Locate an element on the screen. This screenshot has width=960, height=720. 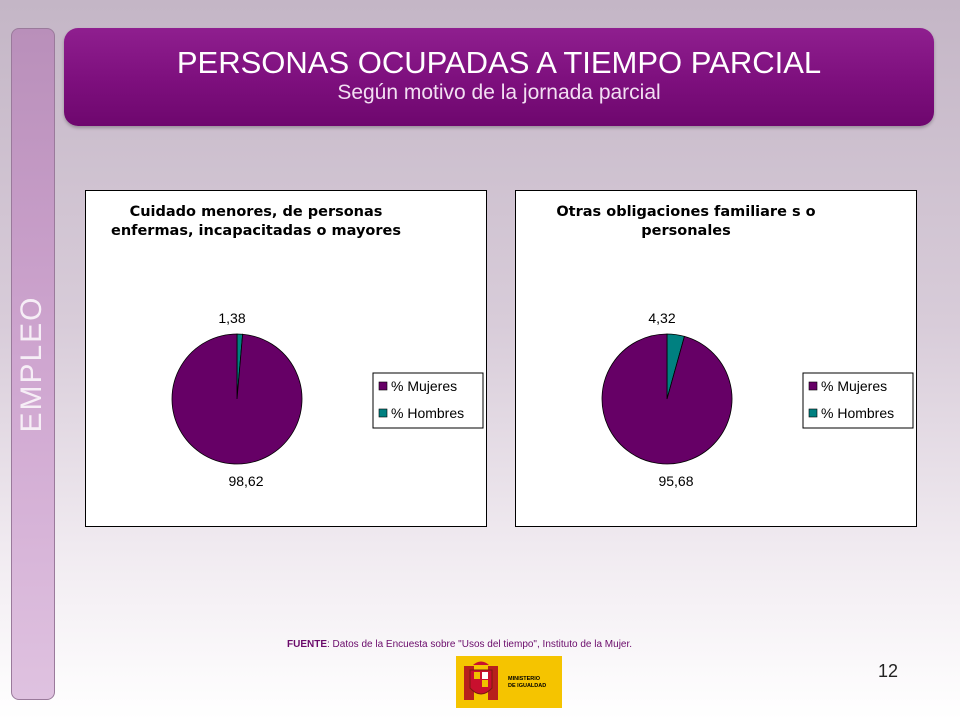
ministry-logo: MINISTERIO DE IGUALDAD is located at coordinates (509, 682).